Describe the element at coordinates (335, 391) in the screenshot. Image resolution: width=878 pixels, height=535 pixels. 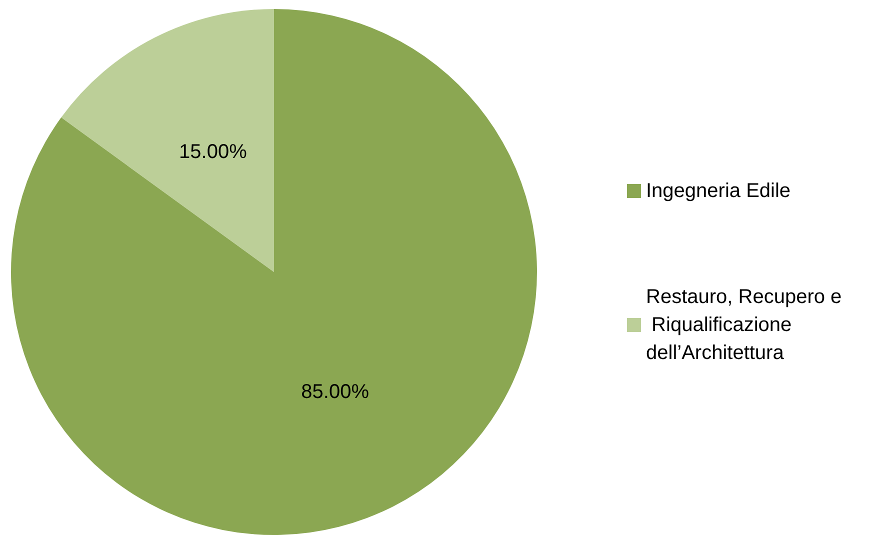
I see `data-label: 85.00%` at that location.